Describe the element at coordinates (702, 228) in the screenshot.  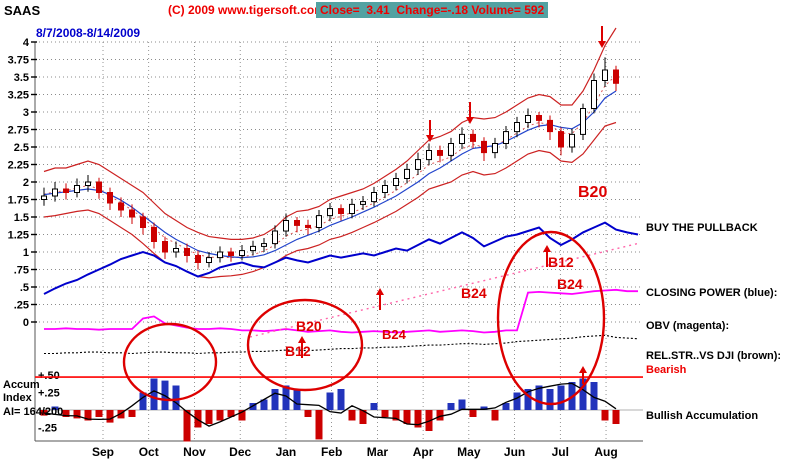
I see `buy-the-pullback-label: BUY THE PULLBACK` at that location.